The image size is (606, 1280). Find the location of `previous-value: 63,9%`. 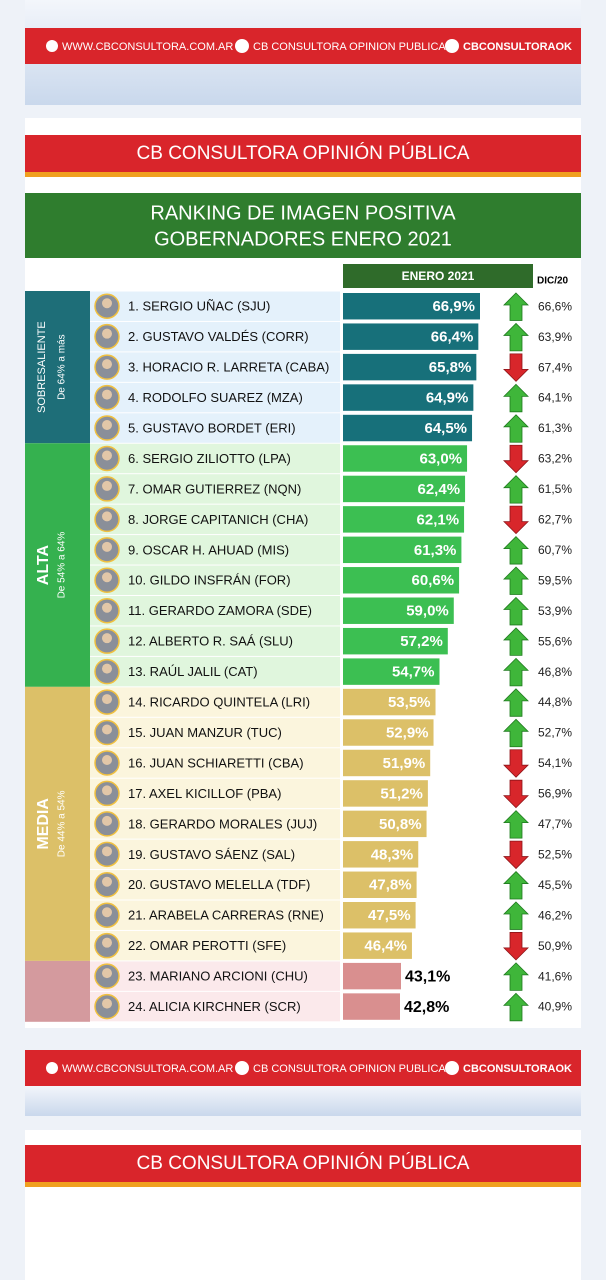

previous-value: 63,9% is located at coordinates (555, 337).